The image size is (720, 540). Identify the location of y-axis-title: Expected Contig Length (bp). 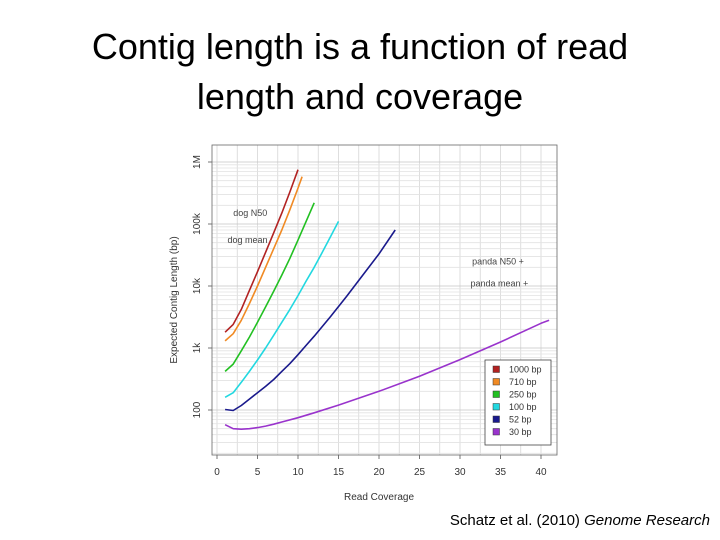
(174, 299).